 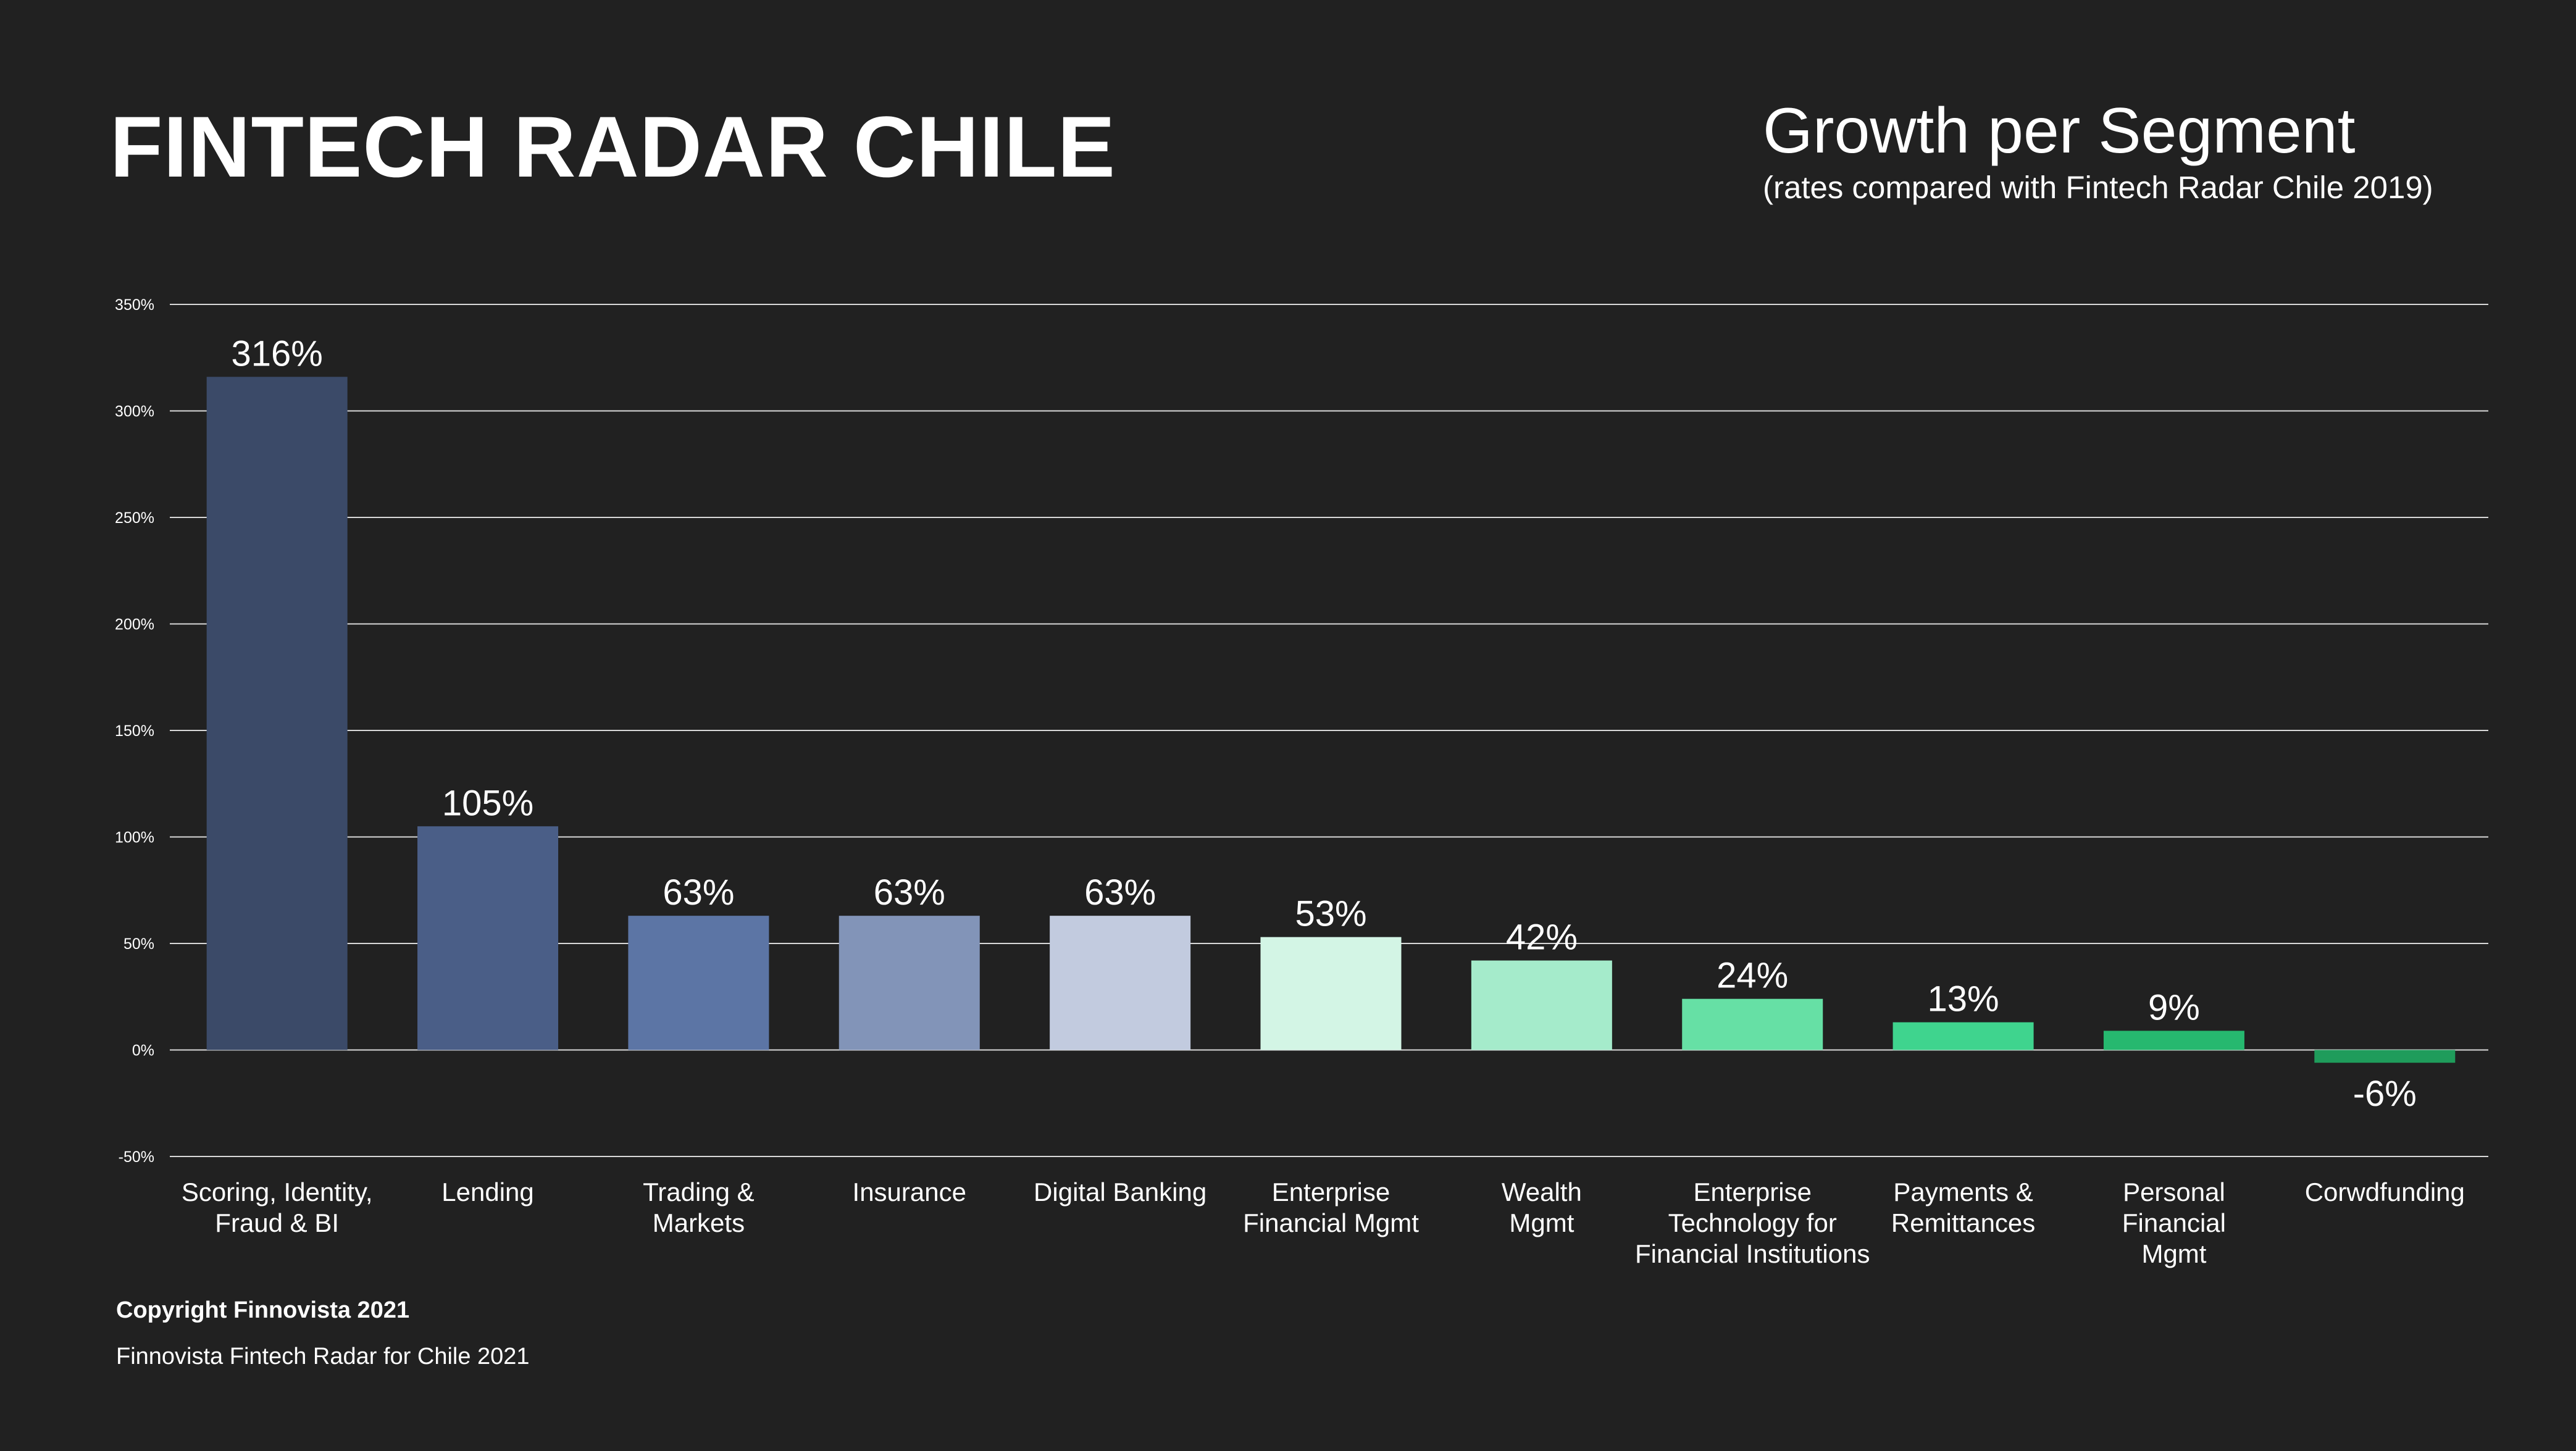 What do you see at coordinates (134, 731) in the screenshot?
I see `y-tick-label: 150%` at bounding box center [134, 731].